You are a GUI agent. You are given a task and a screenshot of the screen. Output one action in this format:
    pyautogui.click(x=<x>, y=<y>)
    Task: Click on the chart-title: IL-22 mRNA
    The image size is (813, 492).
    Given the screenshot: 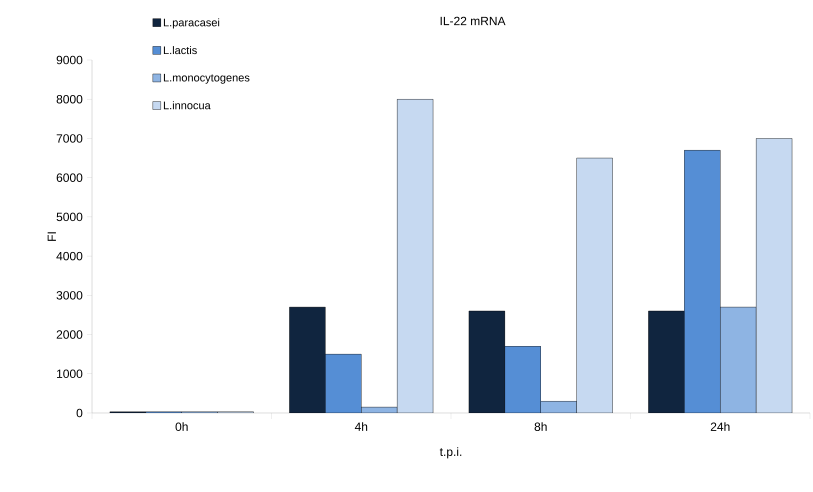 What is the action you would take?
    pyautogui.click(x=473, y=21)
    